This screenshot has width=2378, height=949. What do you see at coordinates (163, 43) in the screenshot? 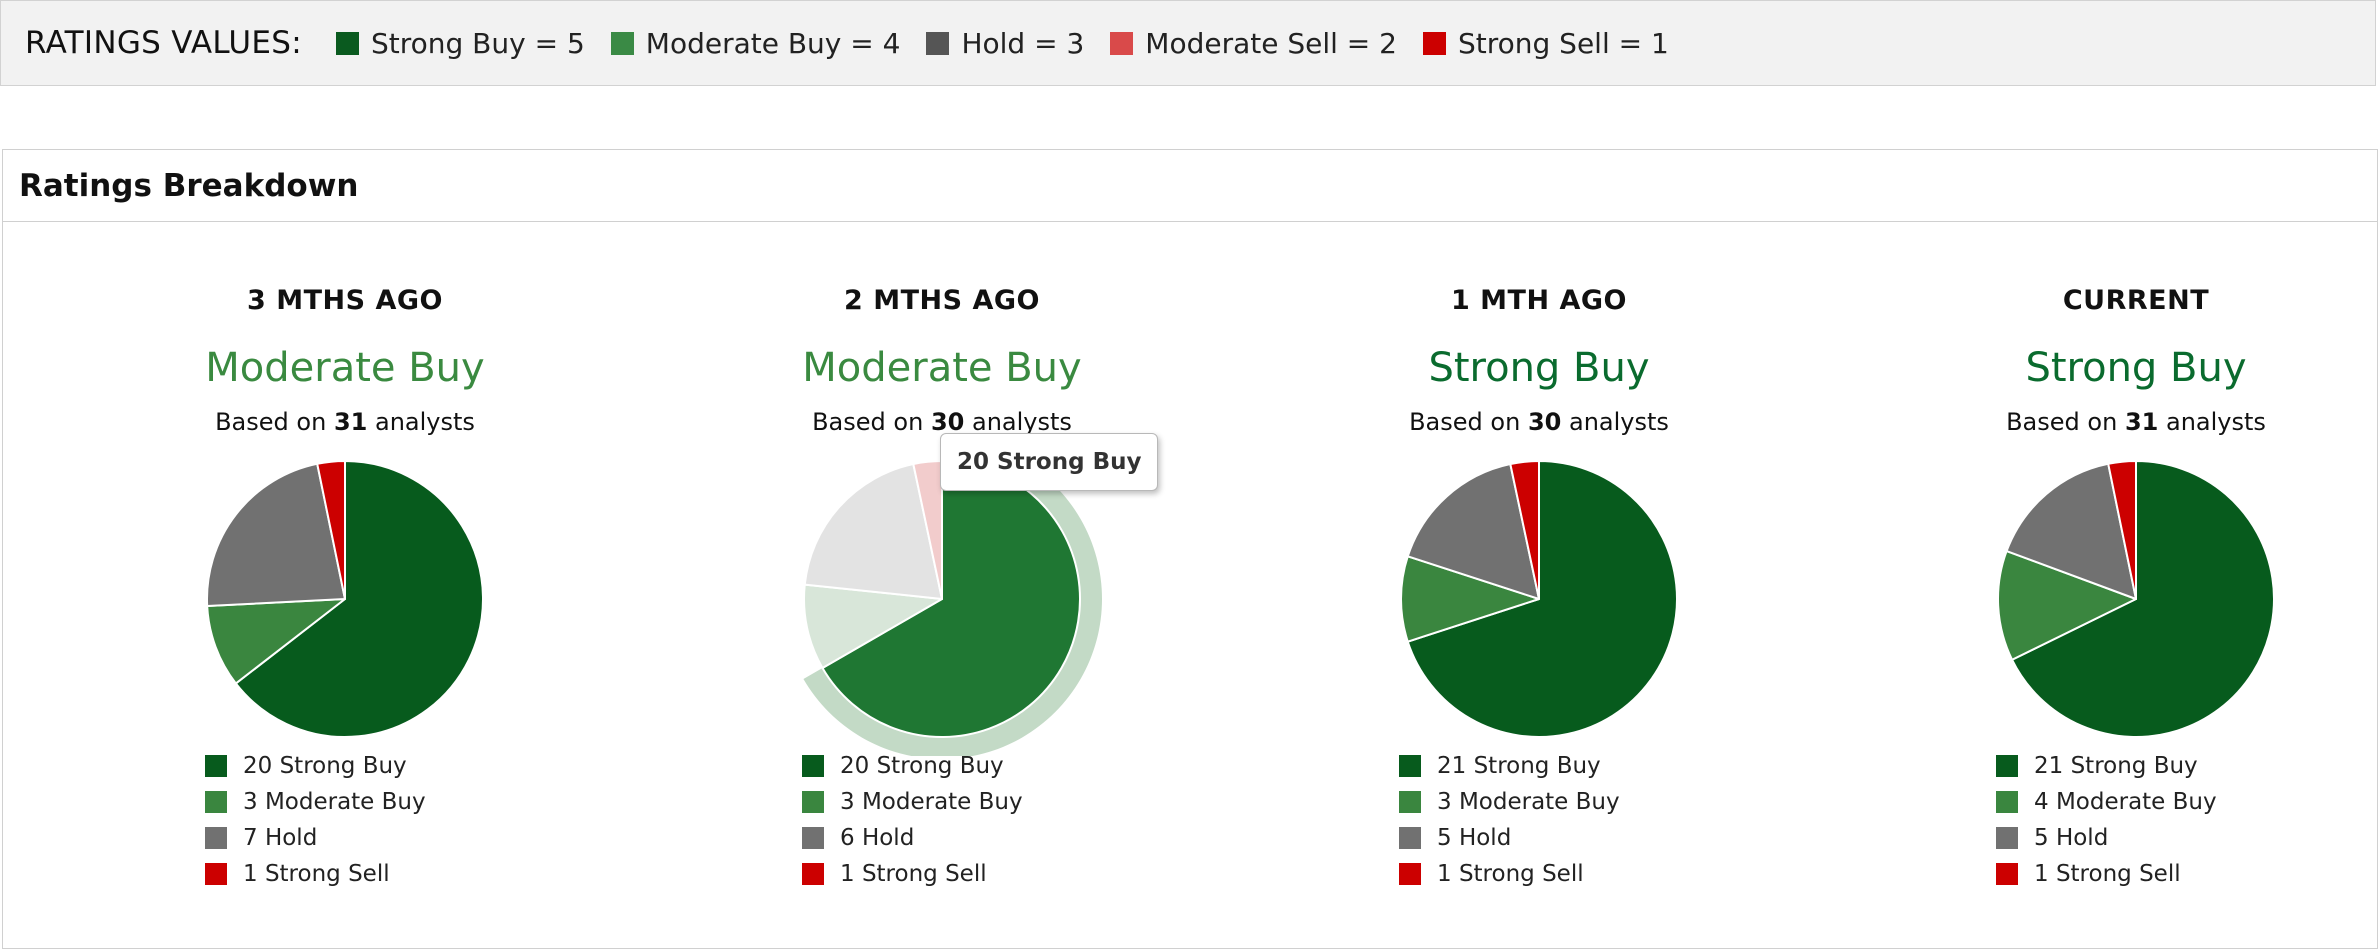
I see `ratings-values-title: RATINGS VALUES:` at bounding box center [163, 43].